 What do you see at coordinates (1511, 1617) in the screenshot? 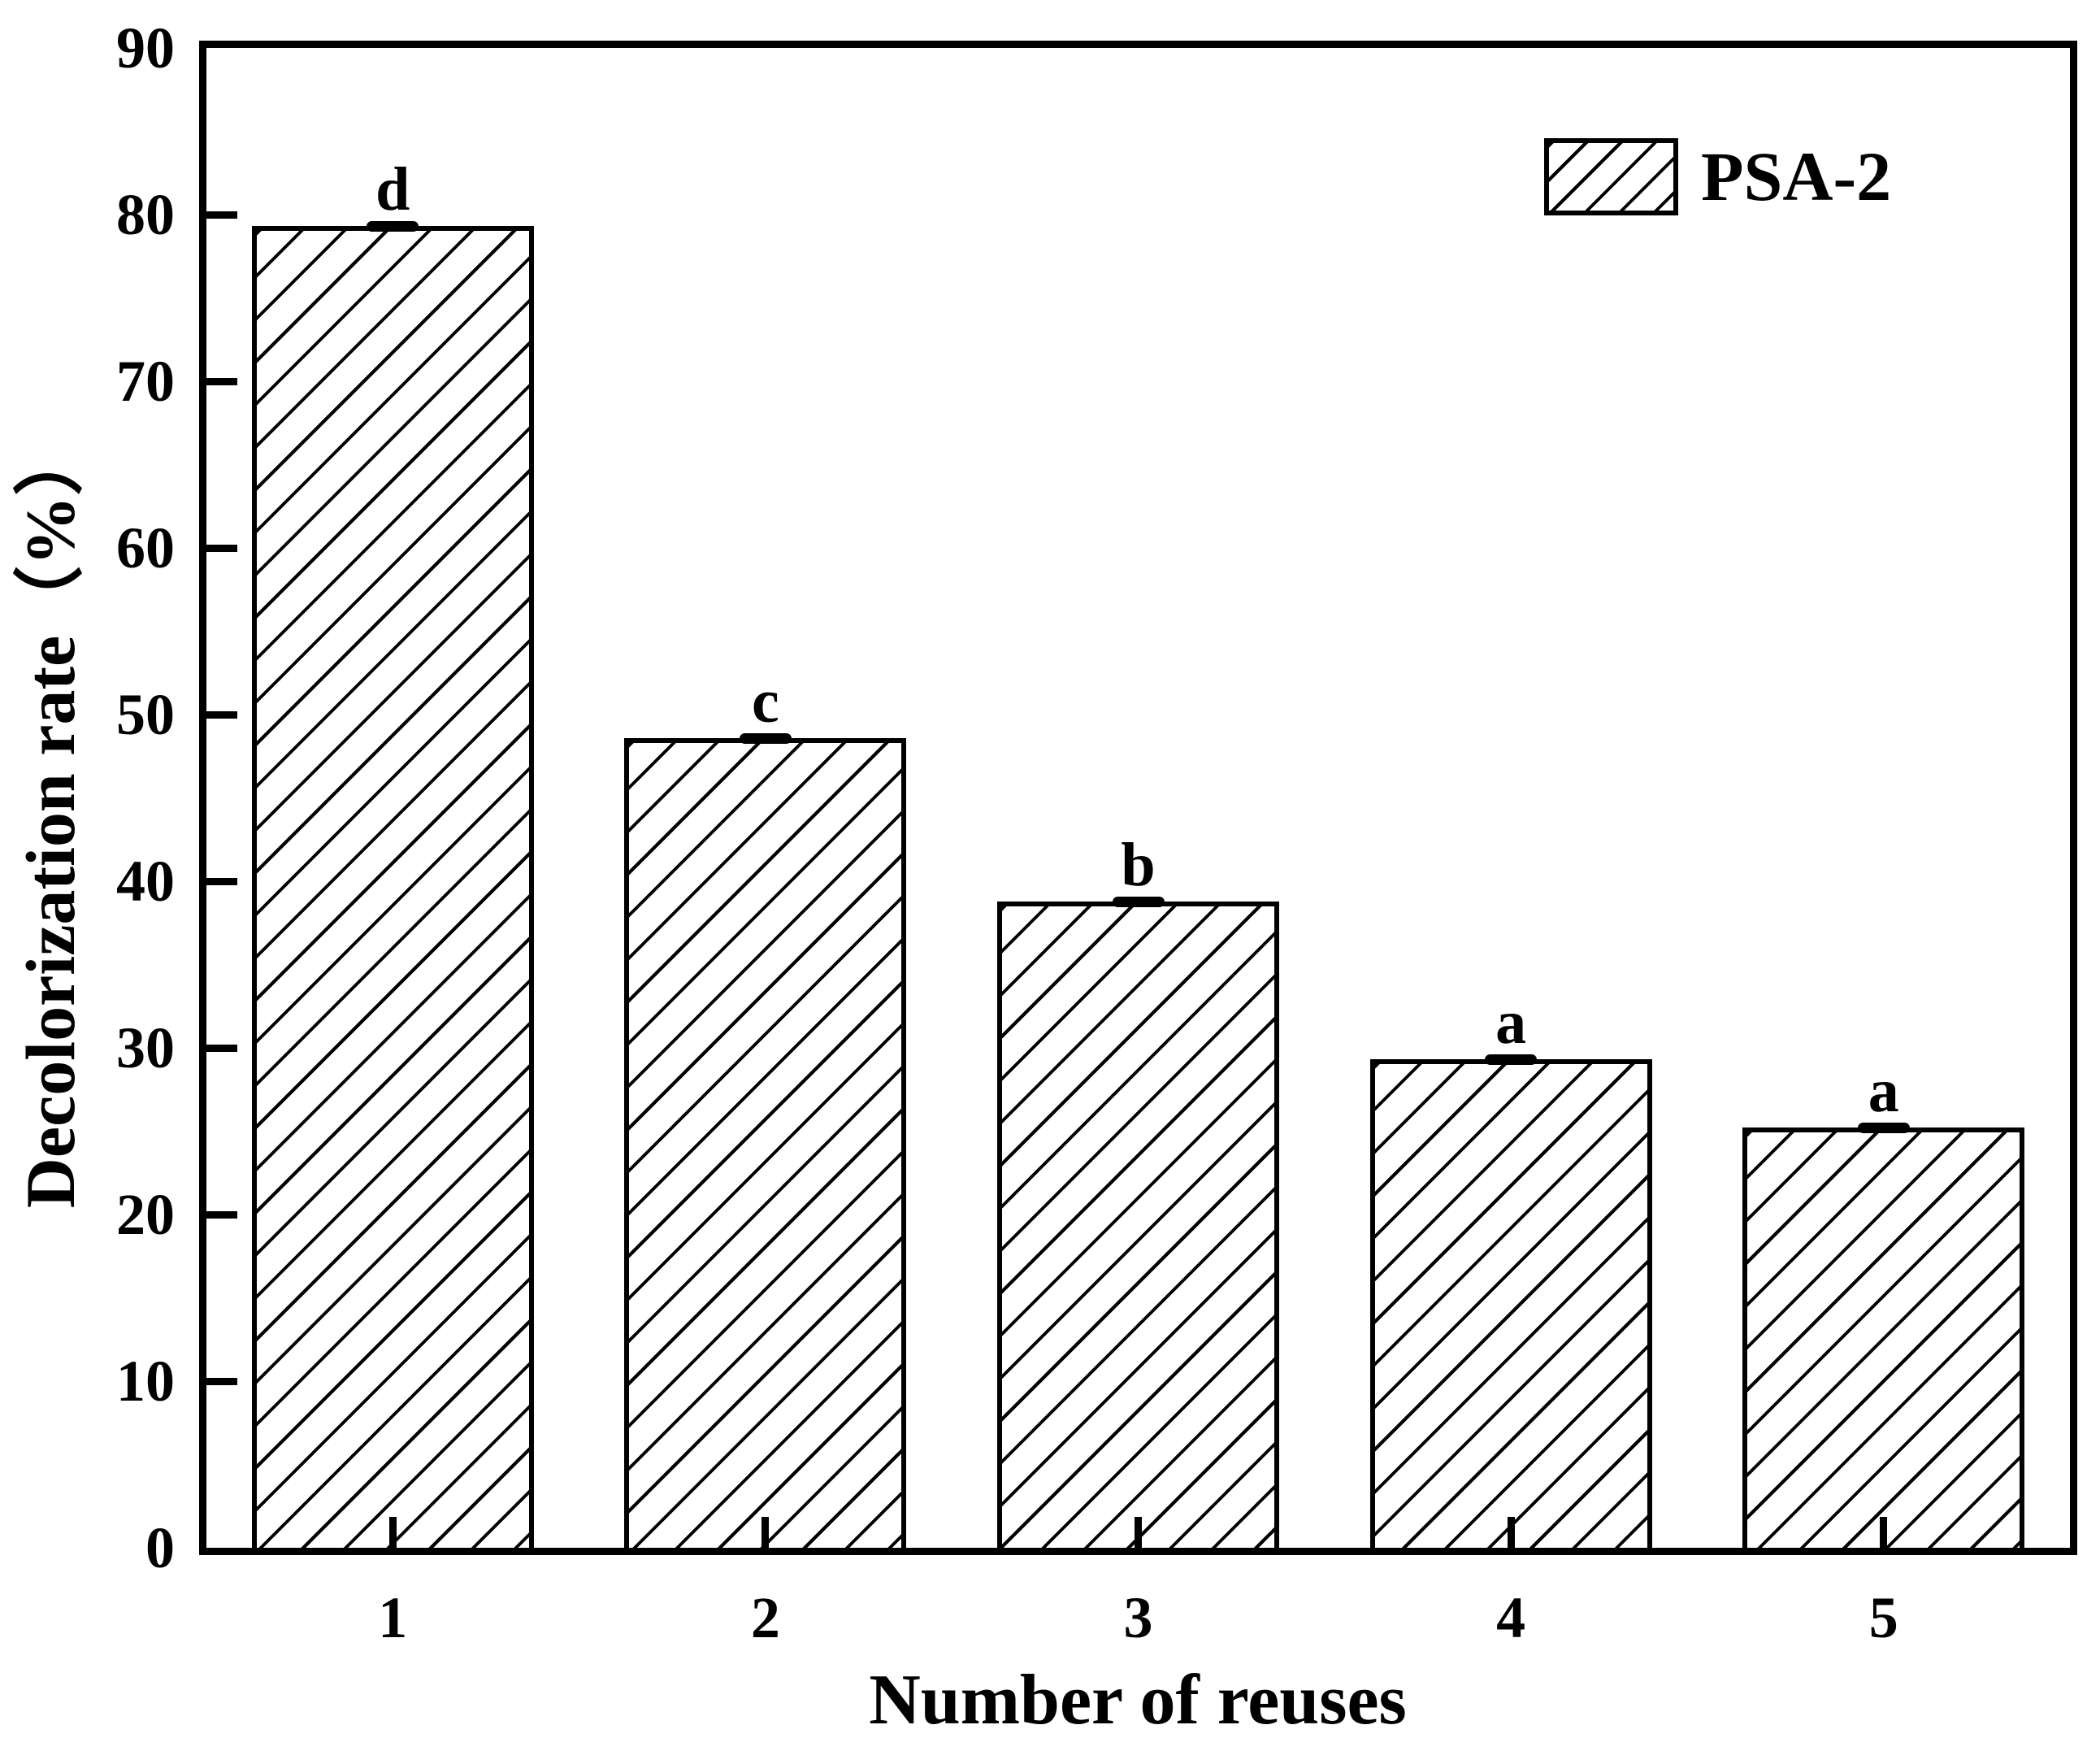
I see `x-axis-tick-label: 4` at bounding box center [1511, 1617].